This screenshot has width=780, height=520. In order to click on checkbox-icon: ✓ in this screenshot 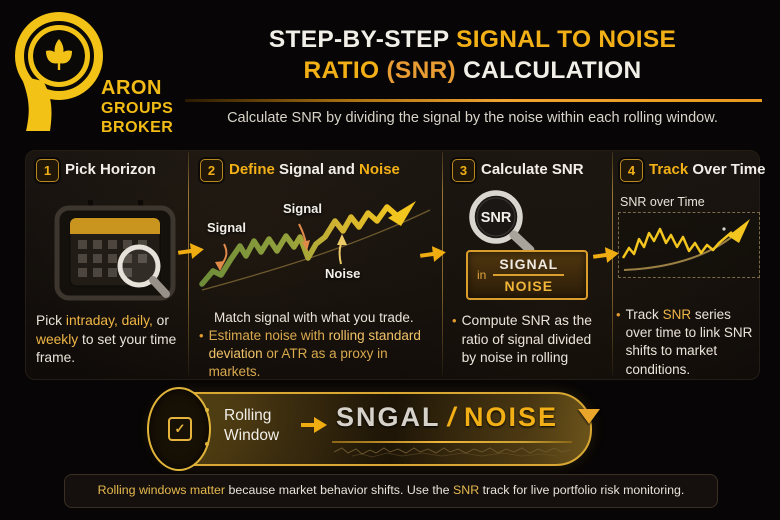, I will do `click(180, 429)`.